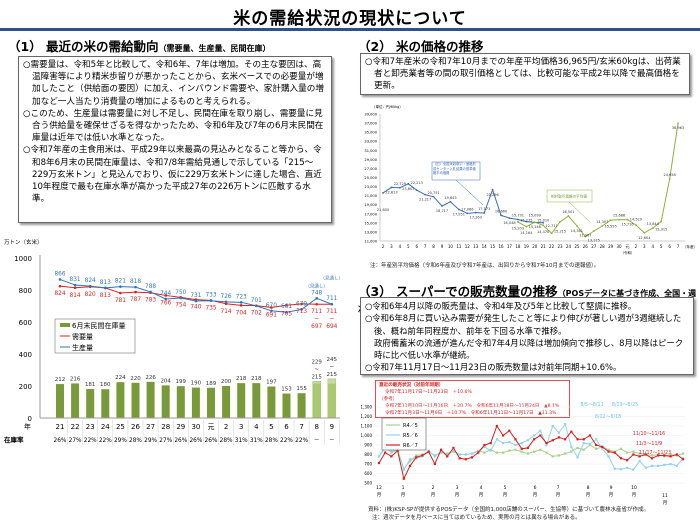 This screenshot has height=525, width=700. What do you see at coordinates (211, 441) in the screenshot?
I see `stock-rate: 26%` at bounding box center [211, 441].